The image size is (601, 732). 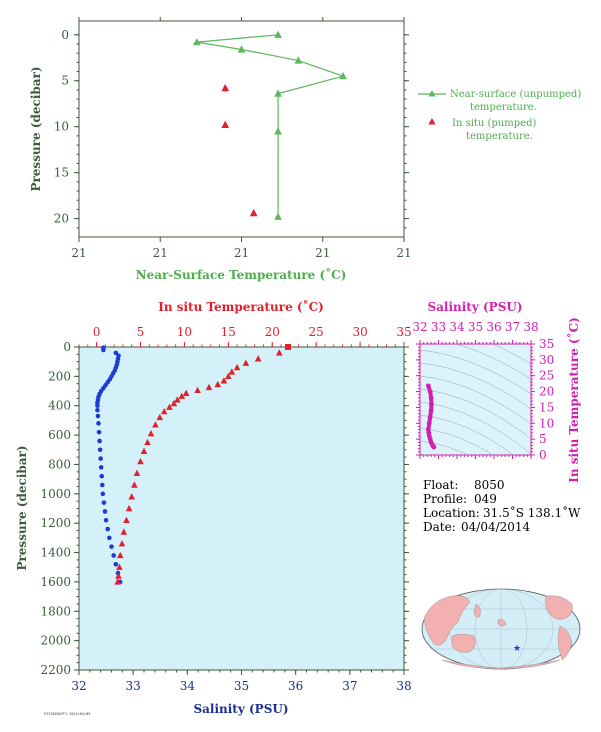 I want to click on profile-plot-marks, so click(x=193, y=464).